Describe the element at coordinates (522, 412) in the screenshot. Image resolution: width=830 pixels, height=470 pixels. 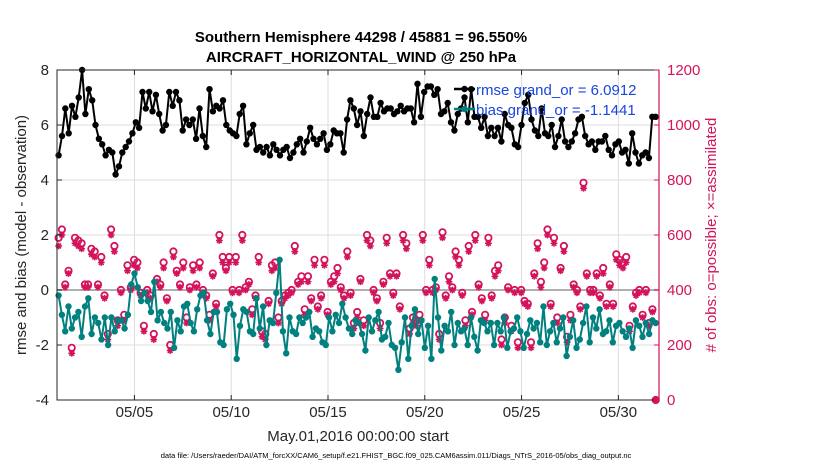
I see `x-tick-label: 05/25` at that location.